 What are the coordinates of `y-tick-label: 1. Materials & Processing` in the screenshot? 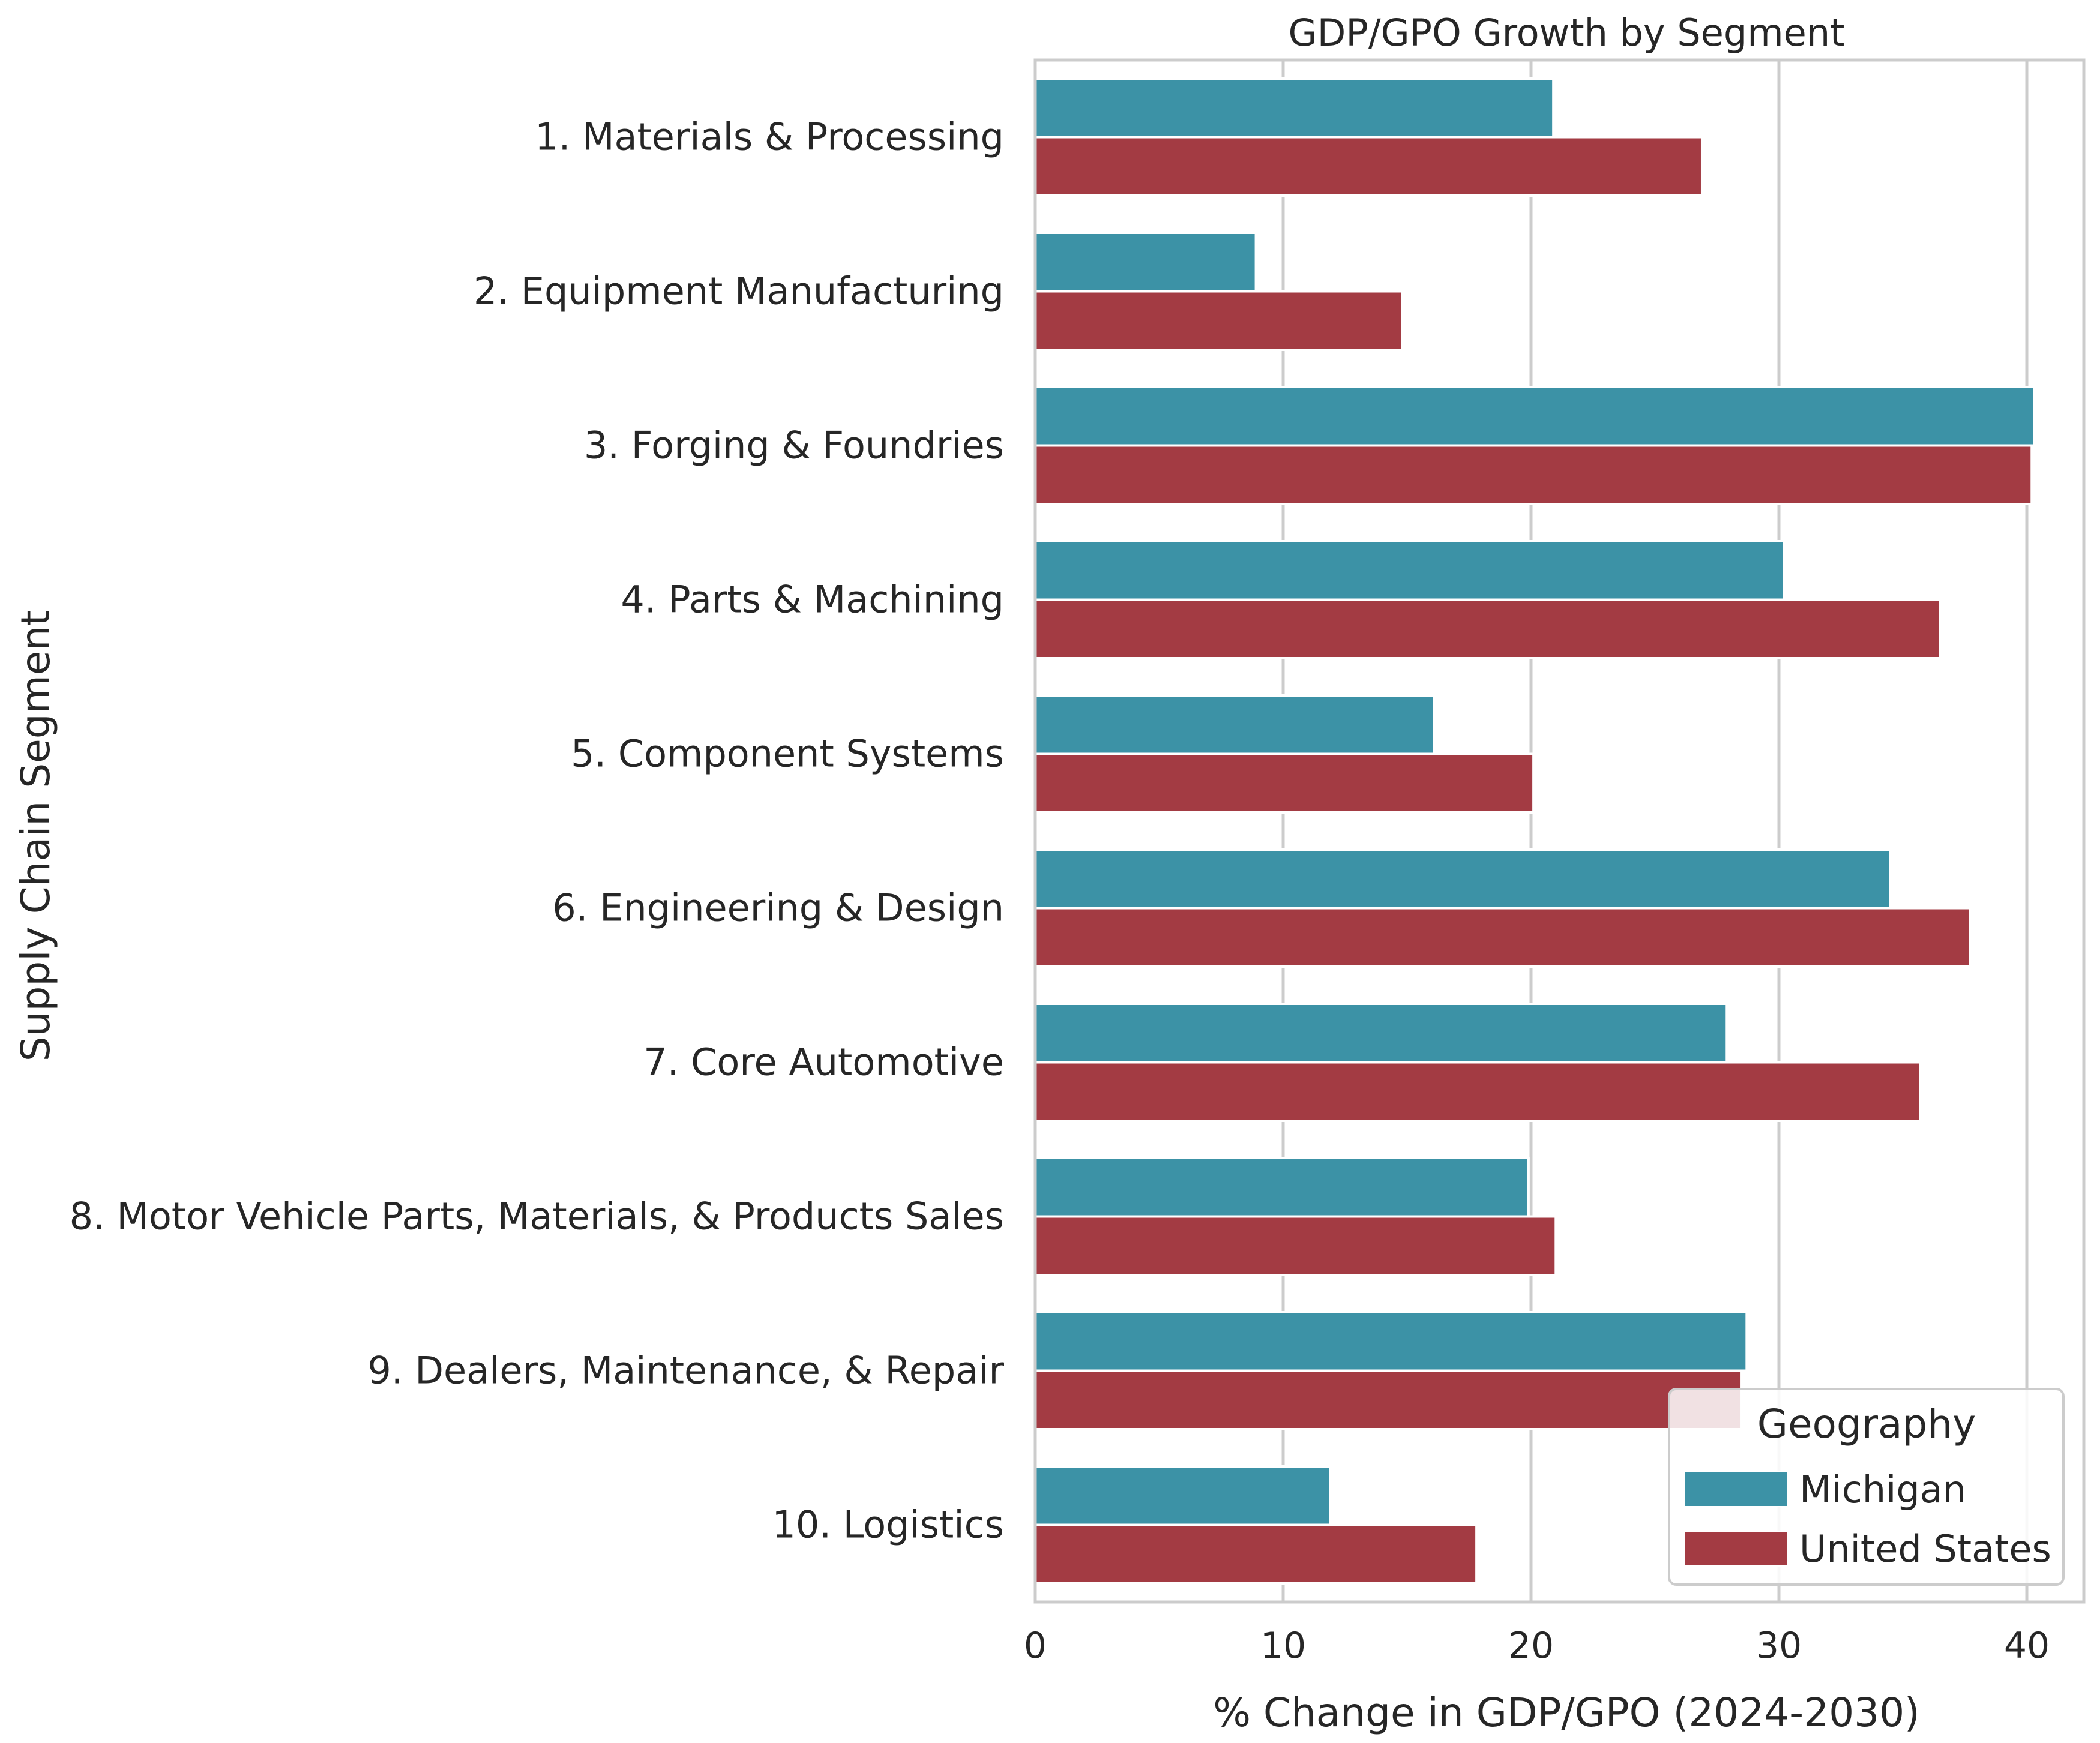 It's located at (769, 137).